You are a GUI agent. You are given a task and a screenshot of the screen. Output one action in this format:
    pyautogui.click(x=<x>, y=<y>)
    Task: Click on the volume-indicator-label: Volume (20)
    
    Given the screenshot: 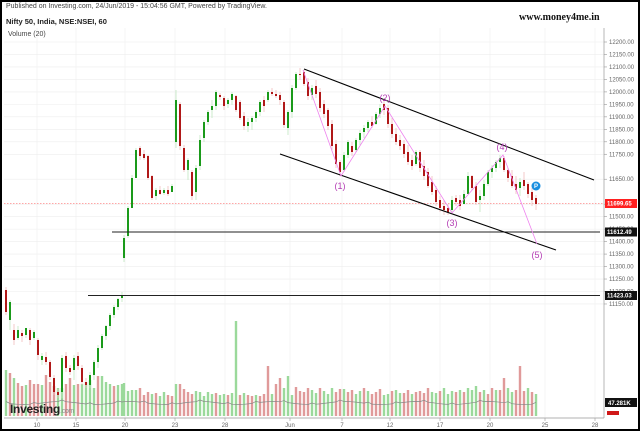 What is the action you would take?
    pyautogui.click(x=27, y=34)
    